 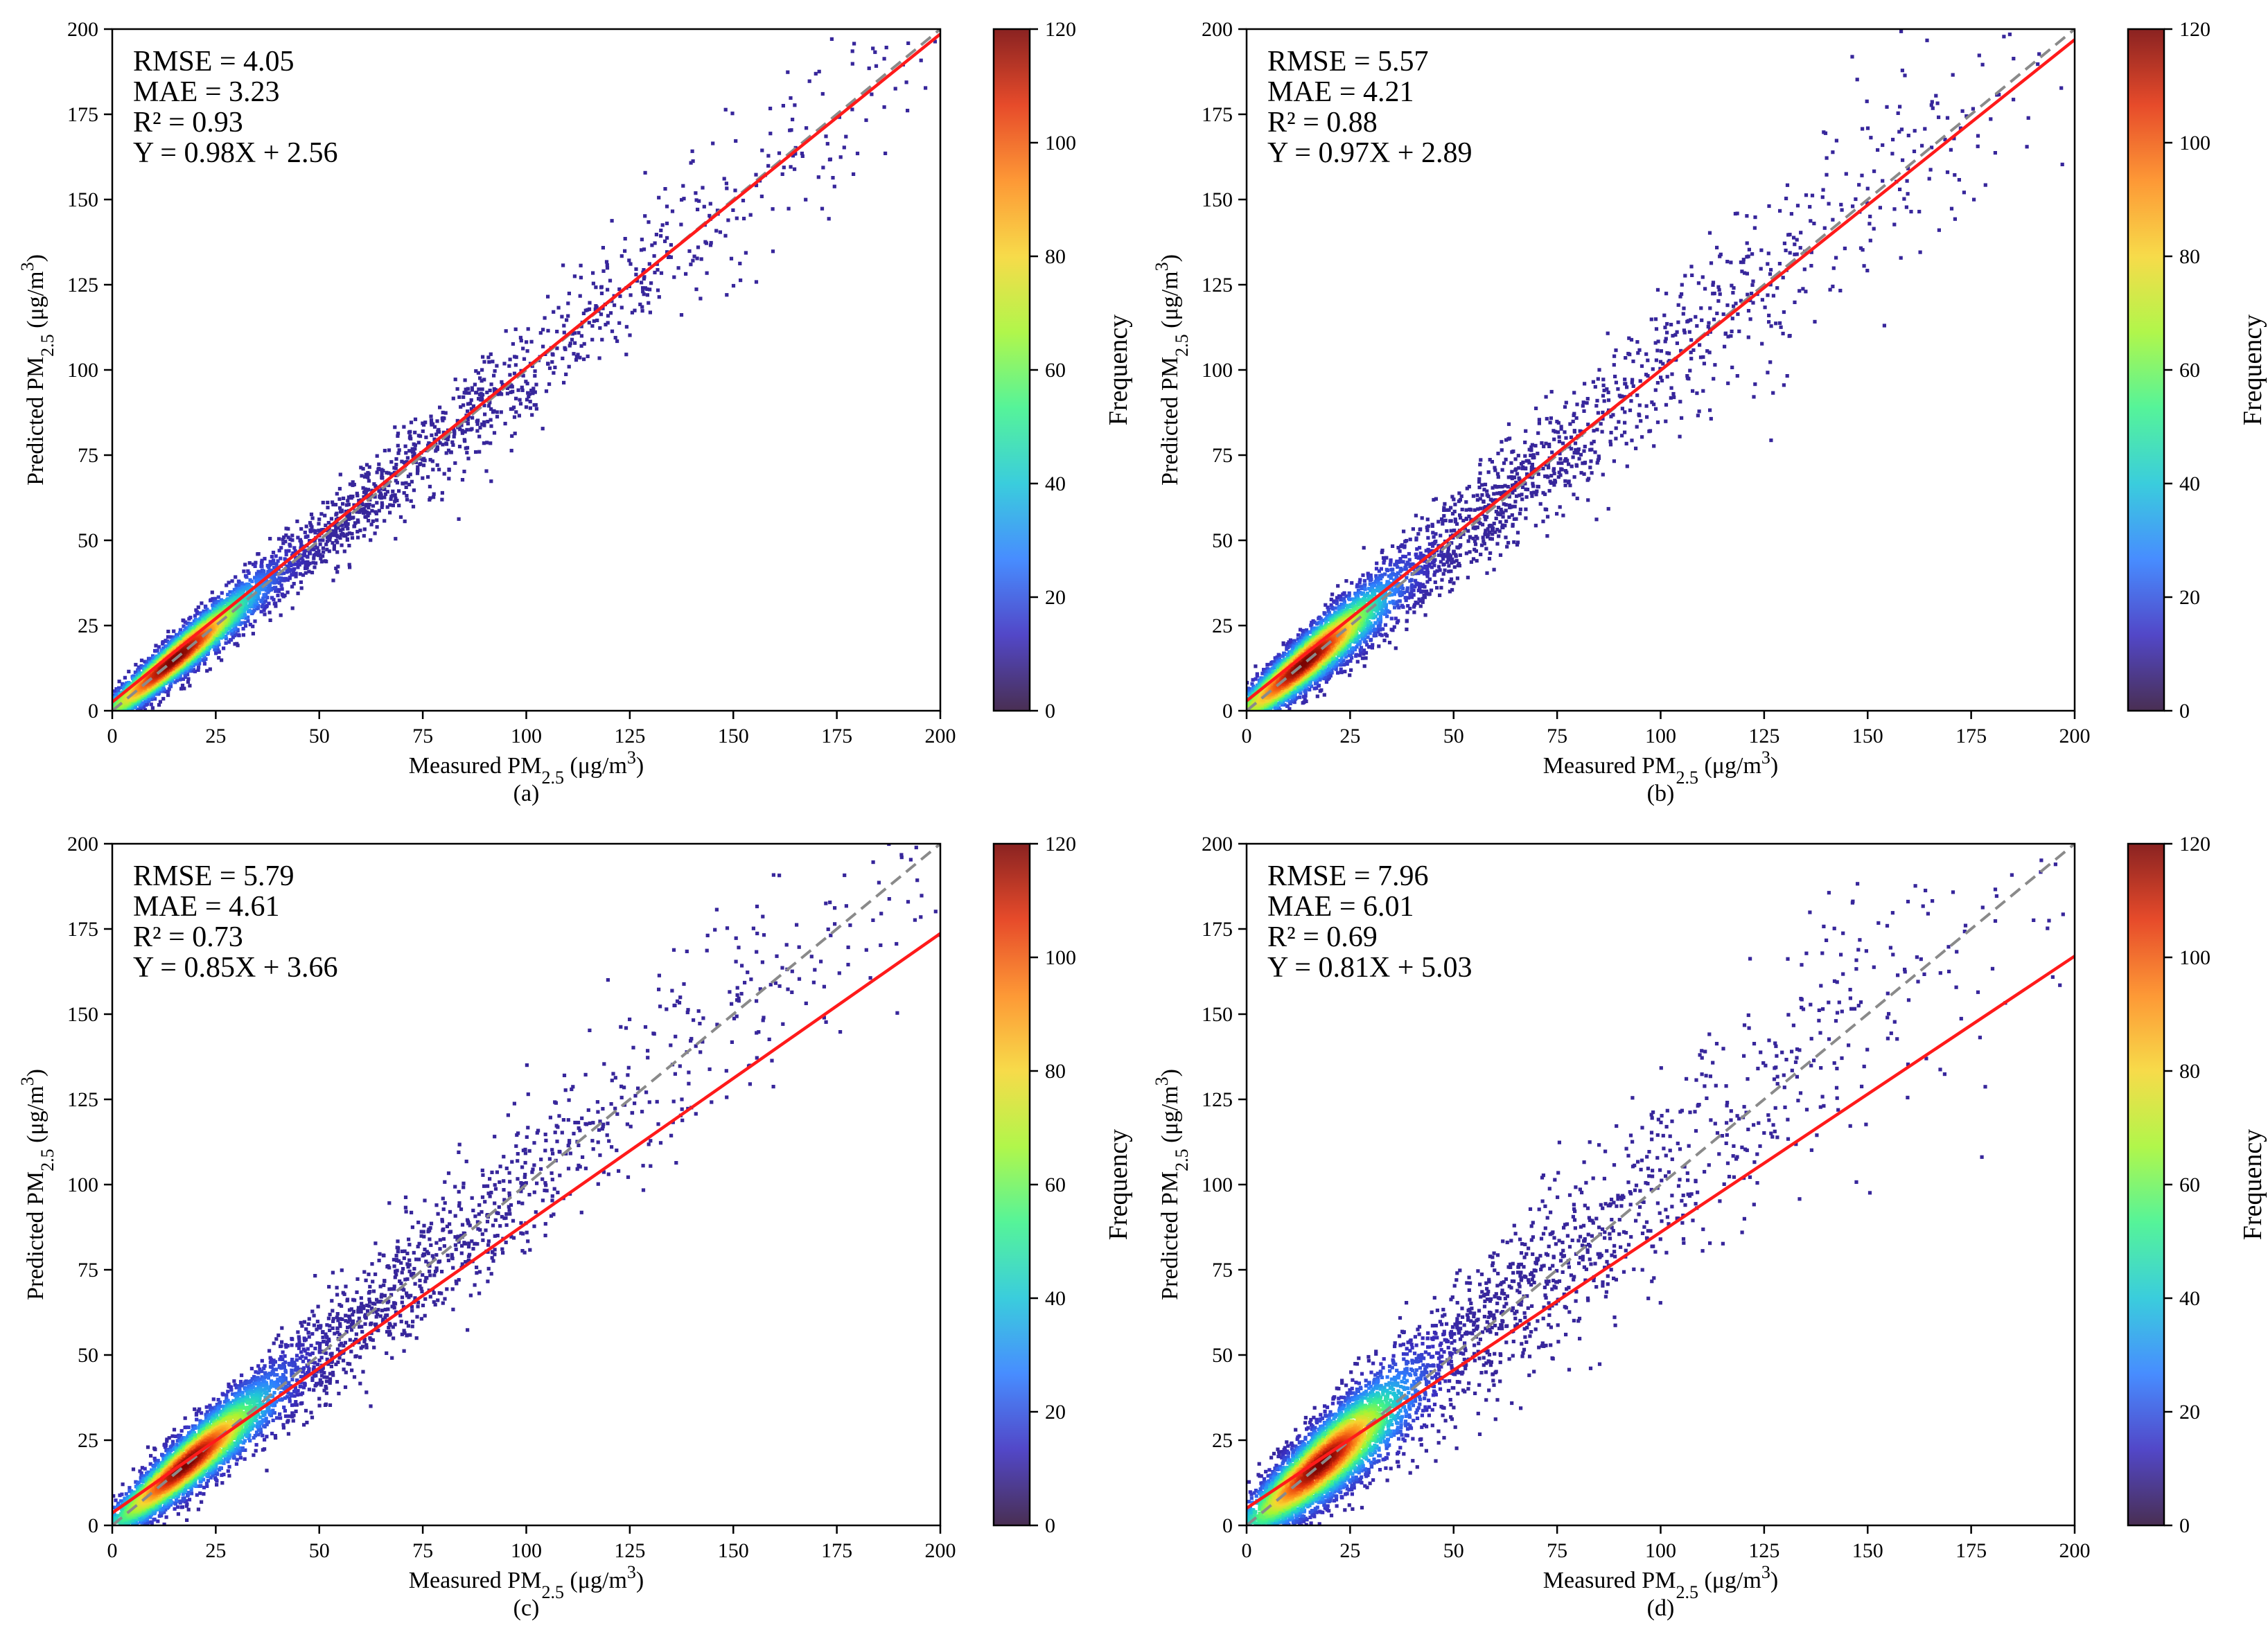 I want to click on panel-label: (b), so click(x=1661, y=793).